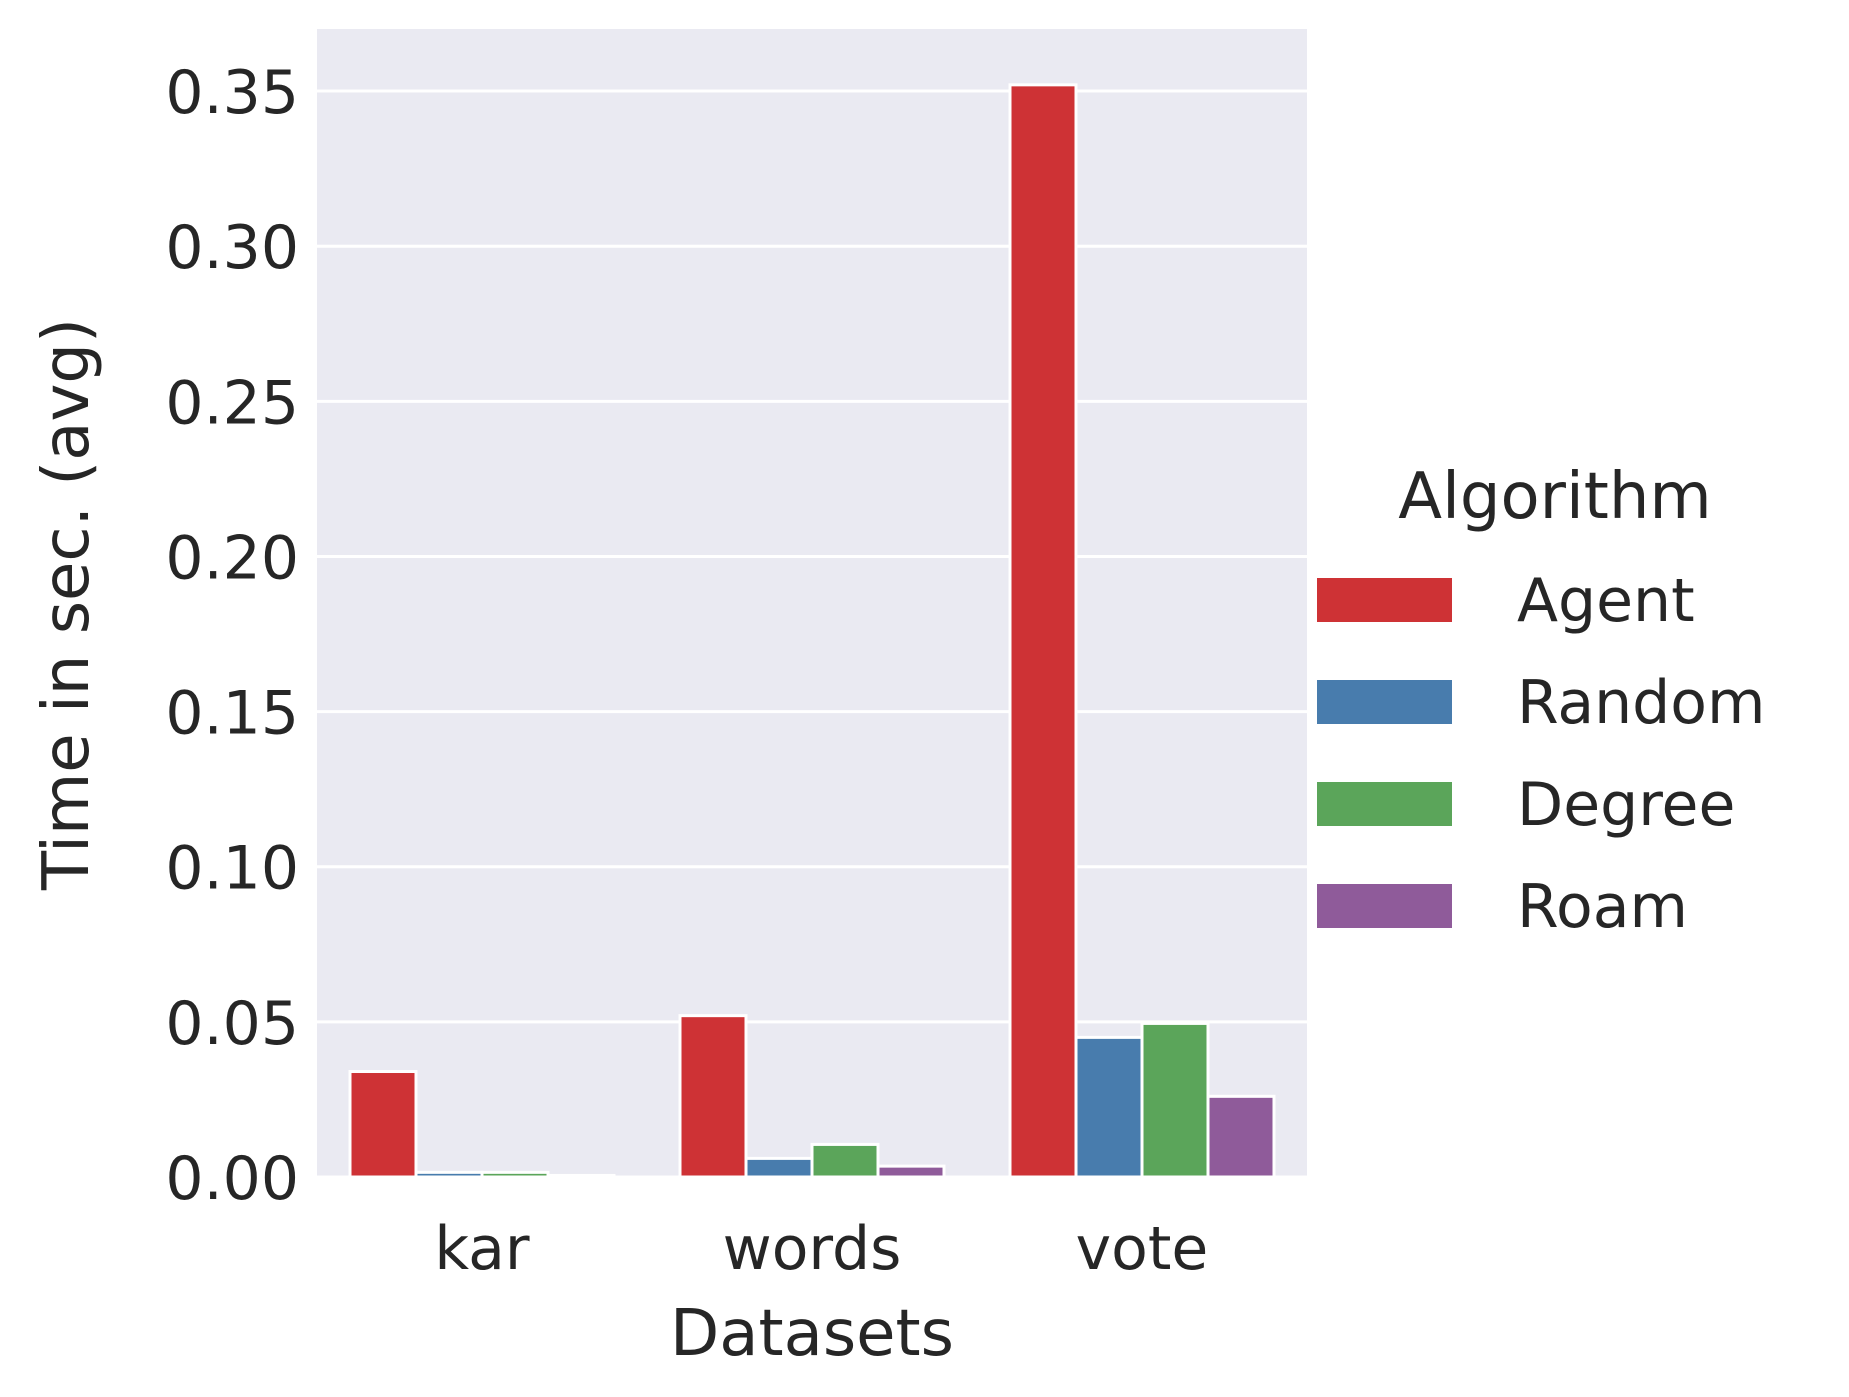 The height and width of the screenshot is (1397, 1849). I want to click on legend-items: Agent Random Degree Roam, so click(1541, 754).